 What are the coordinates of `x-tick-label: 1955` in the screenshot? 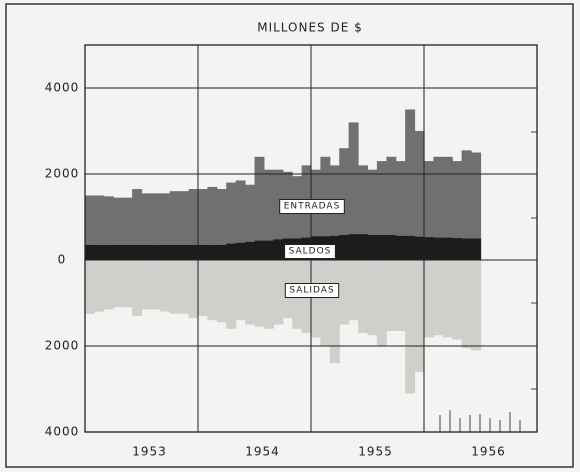 It's located at (375, 452).